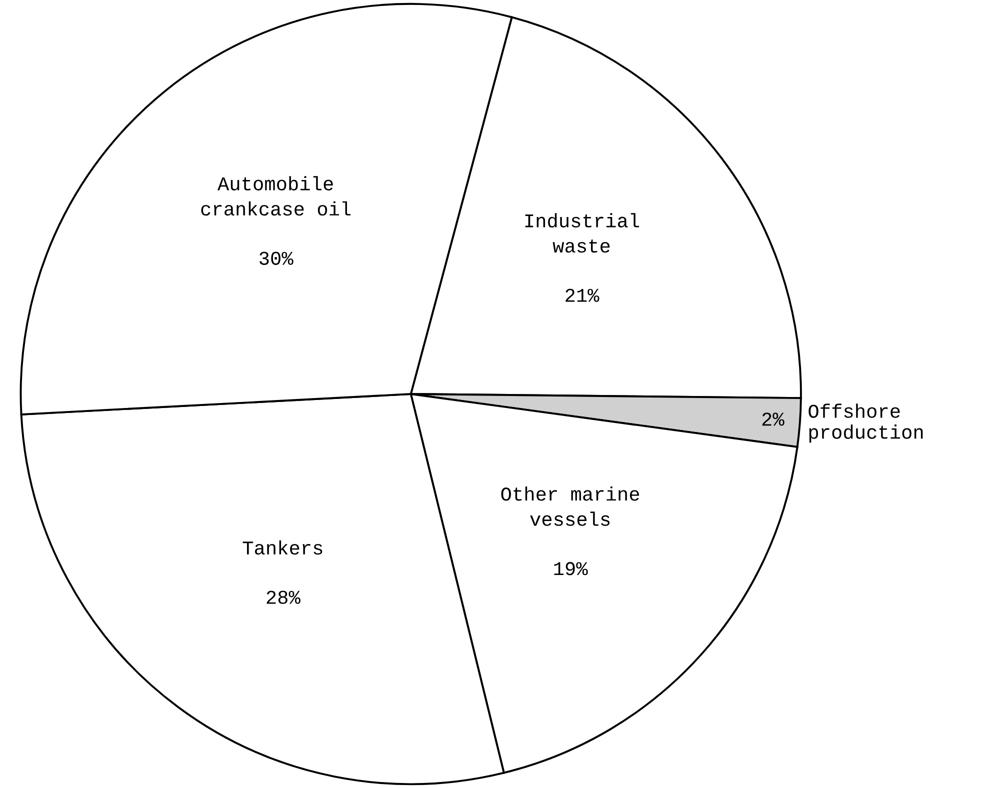 The height and width of the screenshot is (788, 996). What do you see at coordinates (583, 295) in the screenshot?
I see `data-label: 21%` at bounding box center [583, 295].